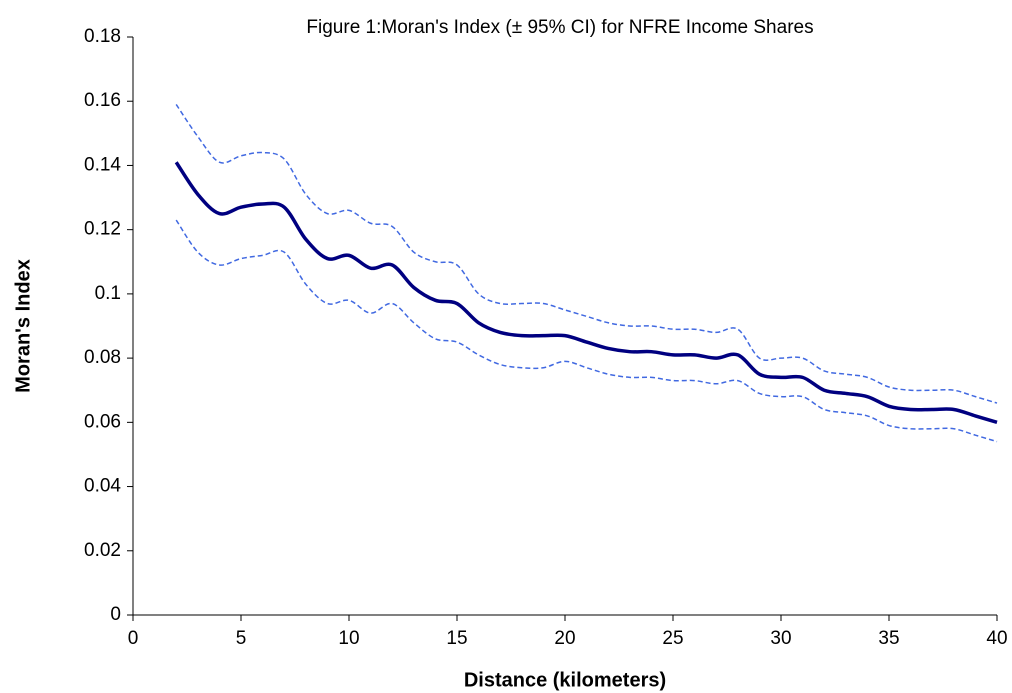  I want to click on x-tick-label: 25, so click(672, 638).